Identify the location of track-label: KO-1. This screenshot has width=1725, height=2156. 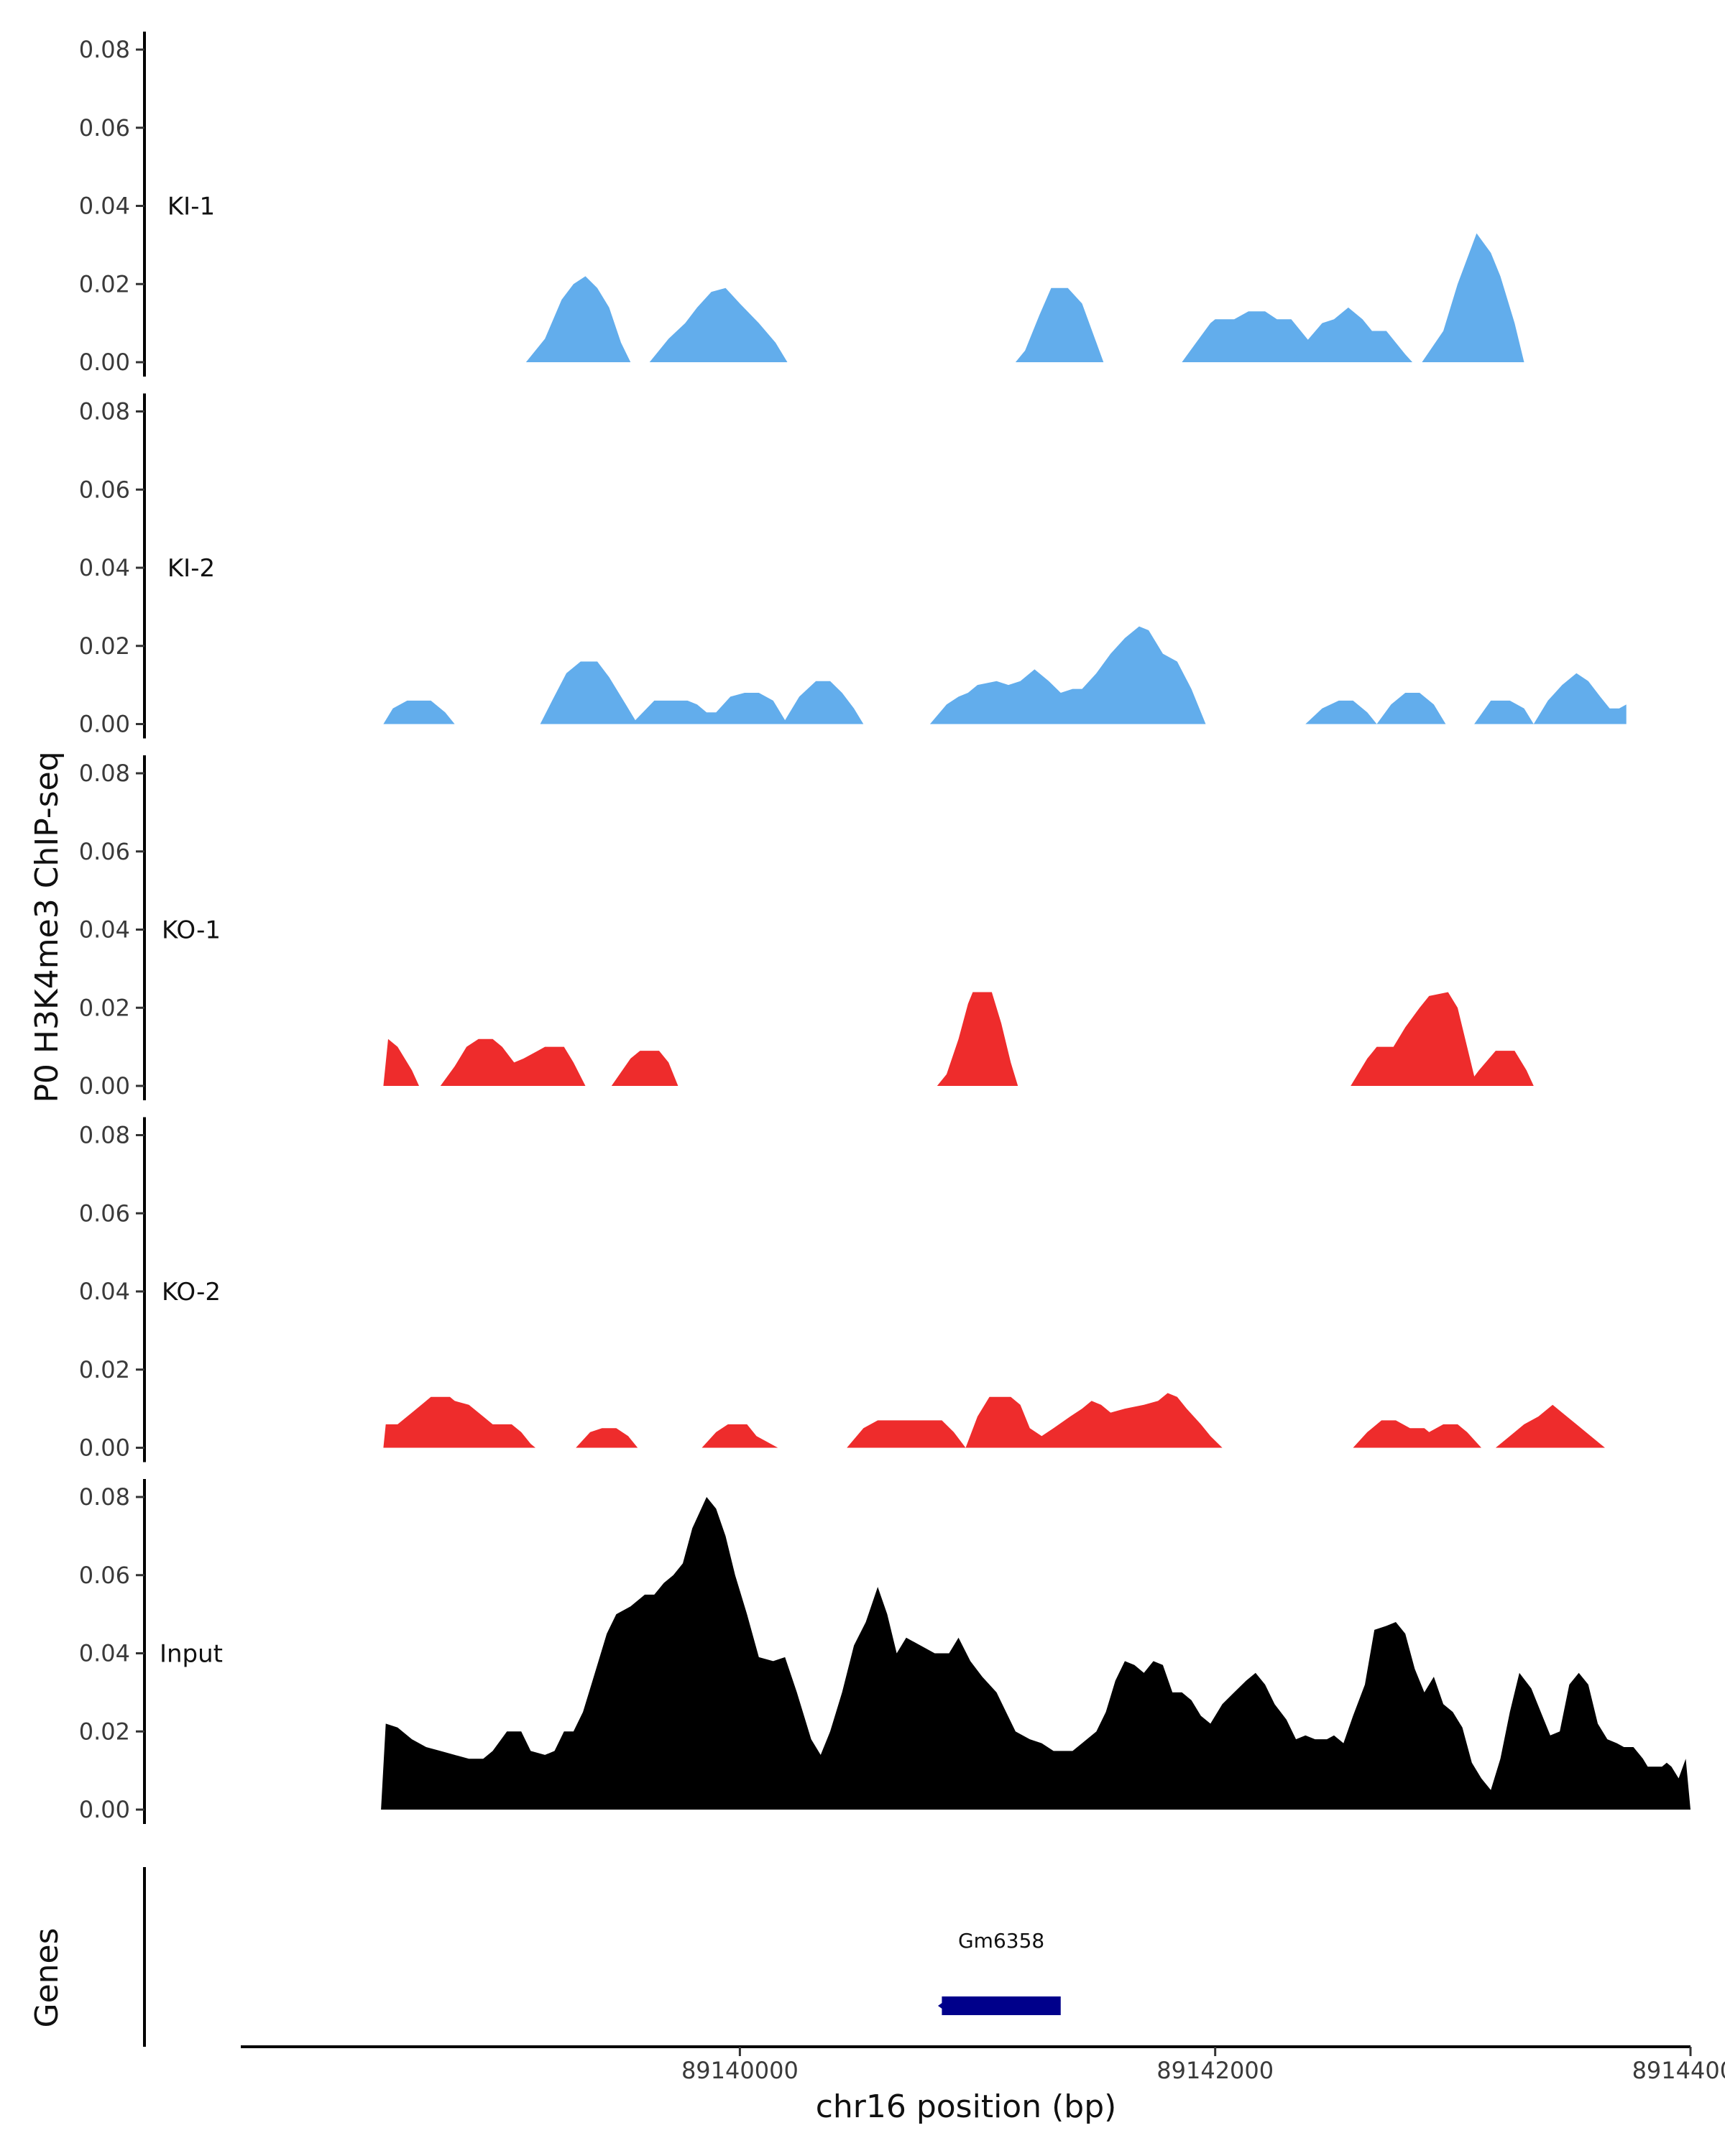
(191, 931).